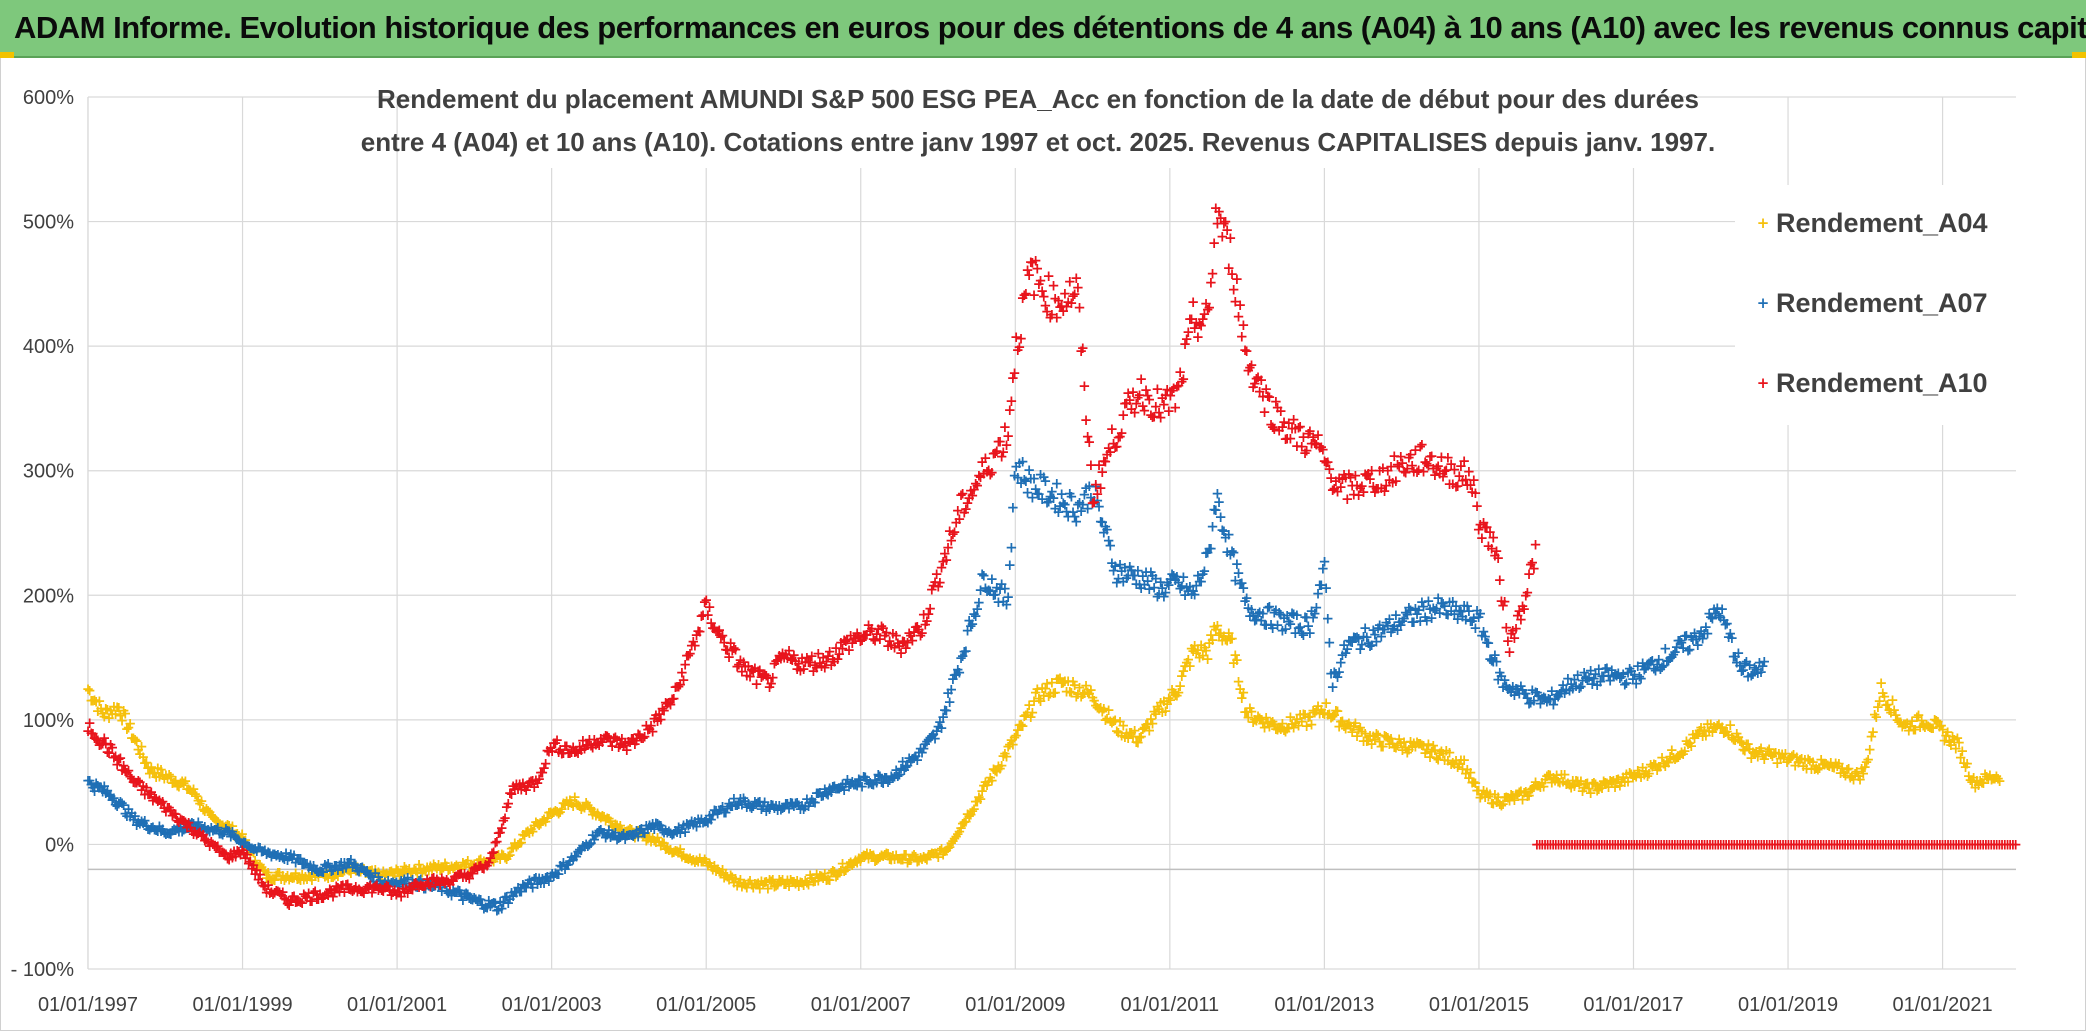  What do you see at coordinates (48, 98) in the screenshot?
I see `y-tick-label: 600%` at bounding box center [48, 98].